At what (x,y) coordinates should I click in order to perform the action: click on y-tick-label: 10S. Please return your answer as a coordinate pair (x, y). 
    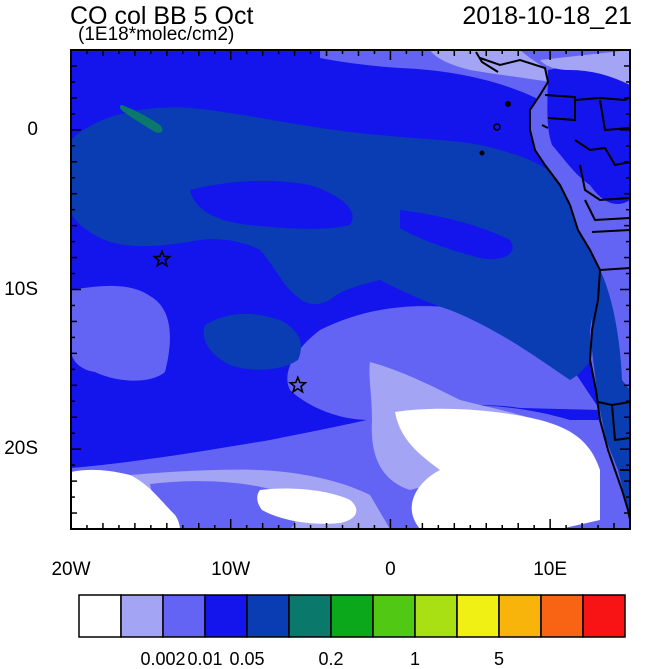
    Looking at the image, I should click on (21, 289).